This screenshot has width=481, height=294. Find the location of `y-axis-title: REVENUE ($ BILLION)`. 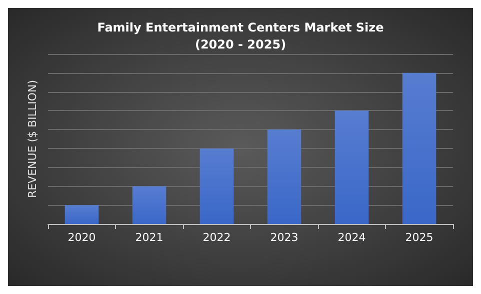

y-axis-title: REVENUE ($ BILLION) is located at coordinates (32, 139).